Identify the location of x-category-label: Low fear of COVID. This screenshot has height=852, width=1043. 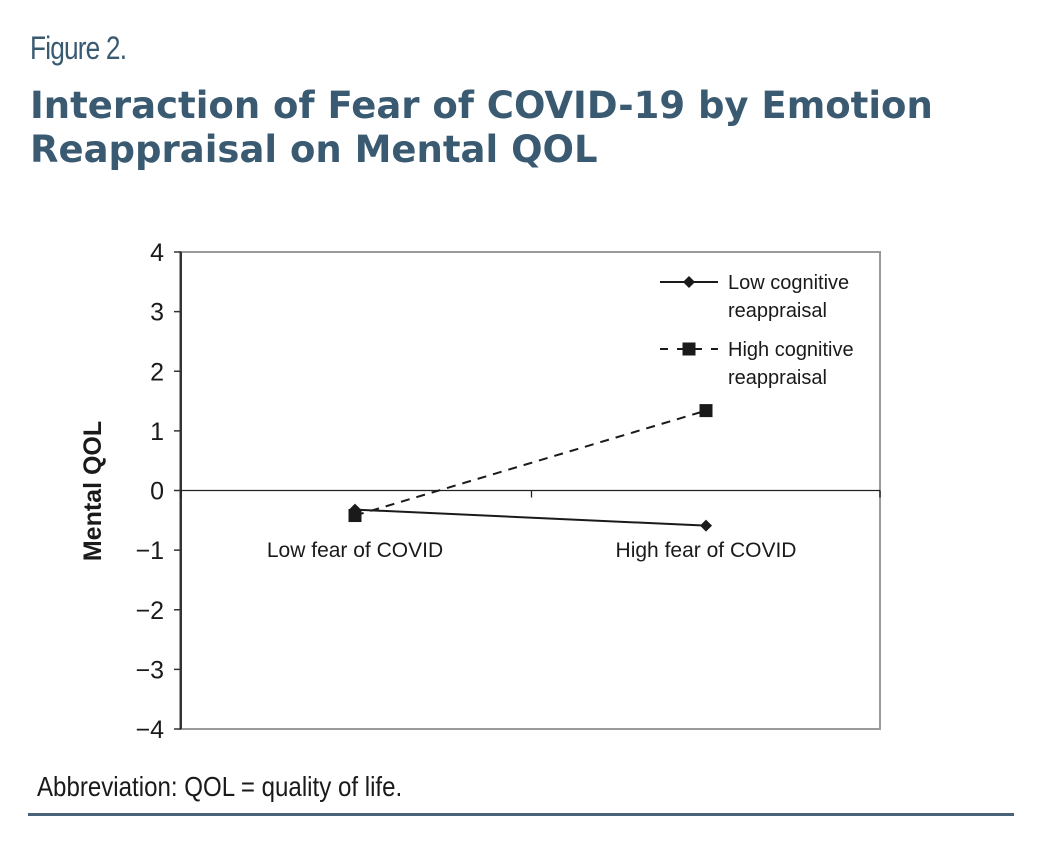
(355, 550).